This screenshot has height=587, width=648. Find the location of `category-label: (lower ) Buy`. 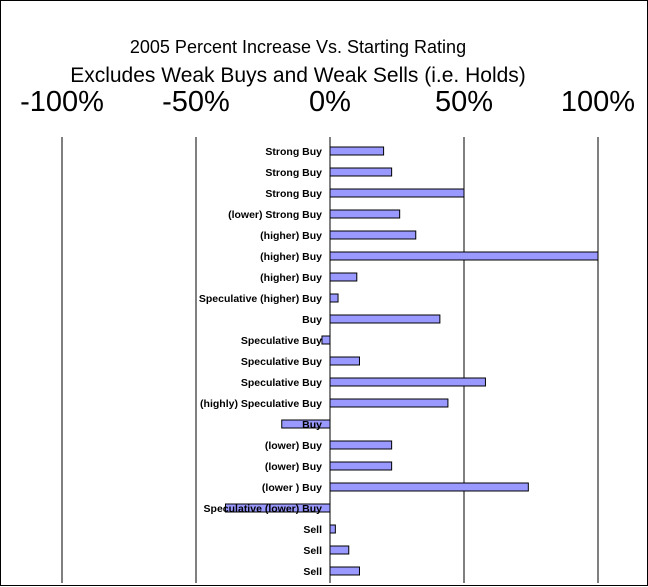

category-label: (lower ) Buy is located at coordinates (292, 488).